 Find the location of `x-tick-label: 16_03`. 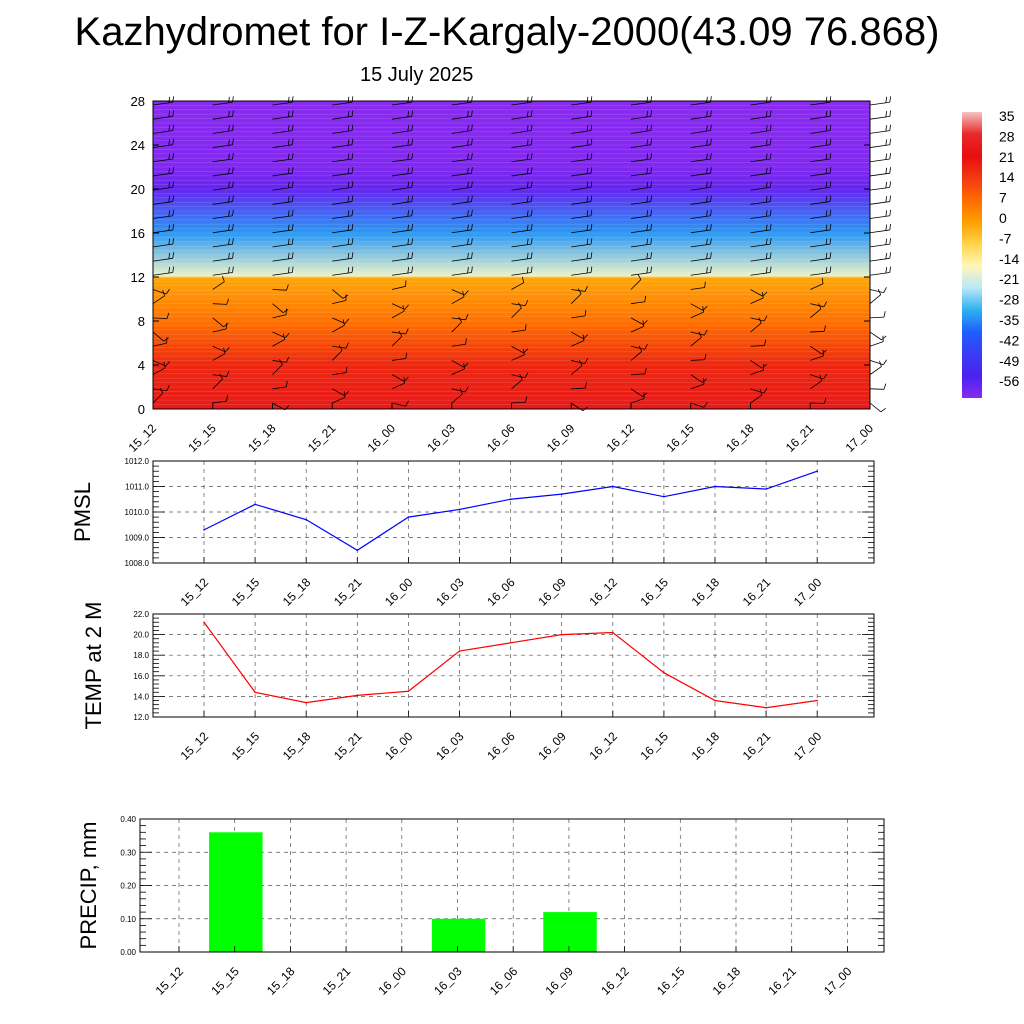

x-tick-label: 16_03 is located at coordinates (448, 981).